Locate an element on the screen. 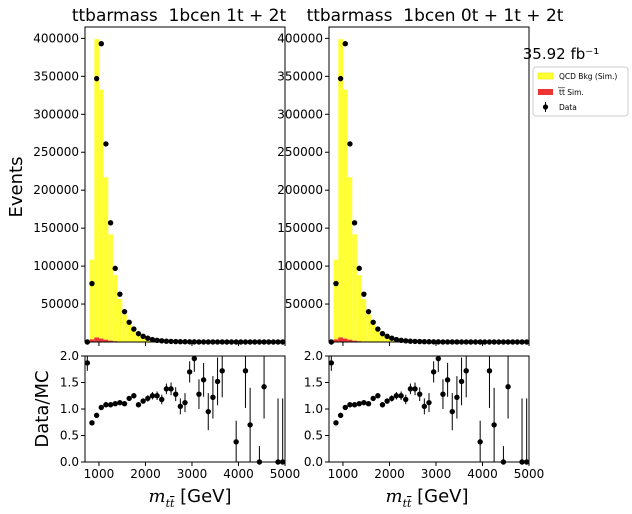  panel-1-x-axis-label: mtt [GeV] is located at coordinates (189, 498).